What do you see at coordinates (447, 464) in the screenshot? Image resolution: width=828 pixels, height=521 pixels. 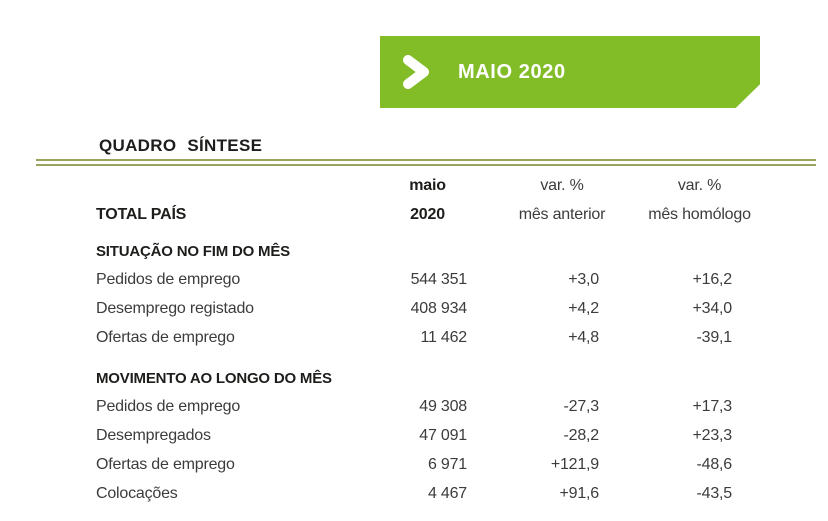 I see `row-value: 6 971` at bounding box center [447, 464].